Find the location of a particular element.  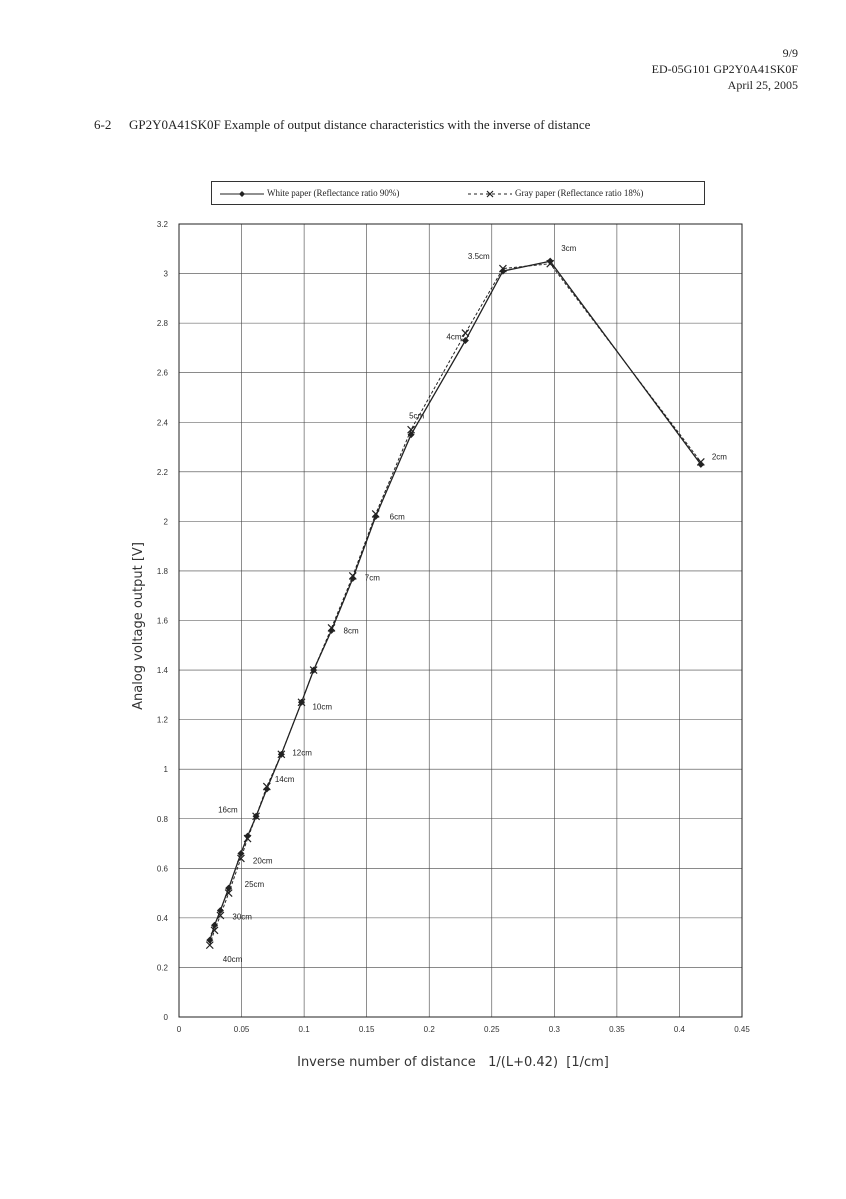

point-label: 10cm is located at coordinates (322, 706).